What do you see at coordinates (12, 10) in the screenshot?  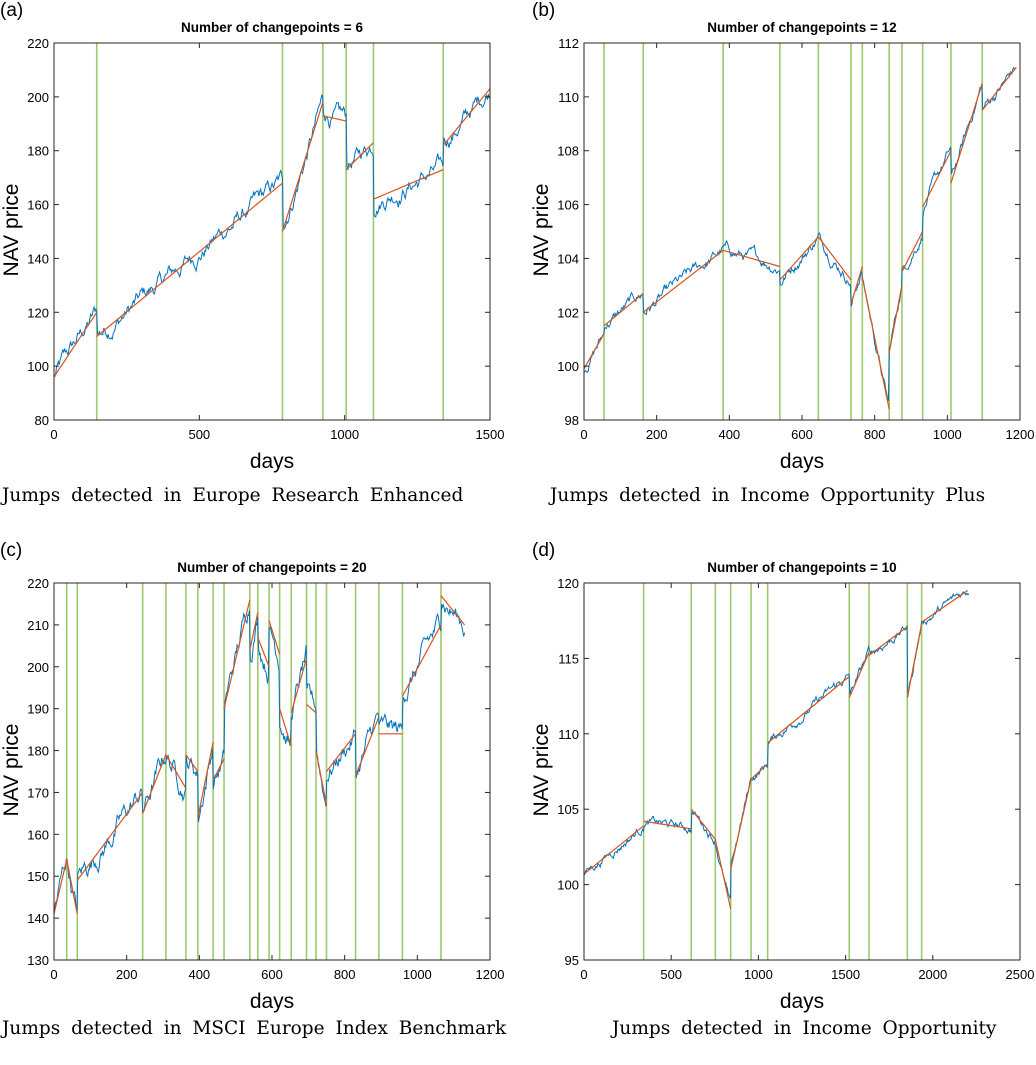 I see `panel-label: (a)` at bounding box center [12, 10].